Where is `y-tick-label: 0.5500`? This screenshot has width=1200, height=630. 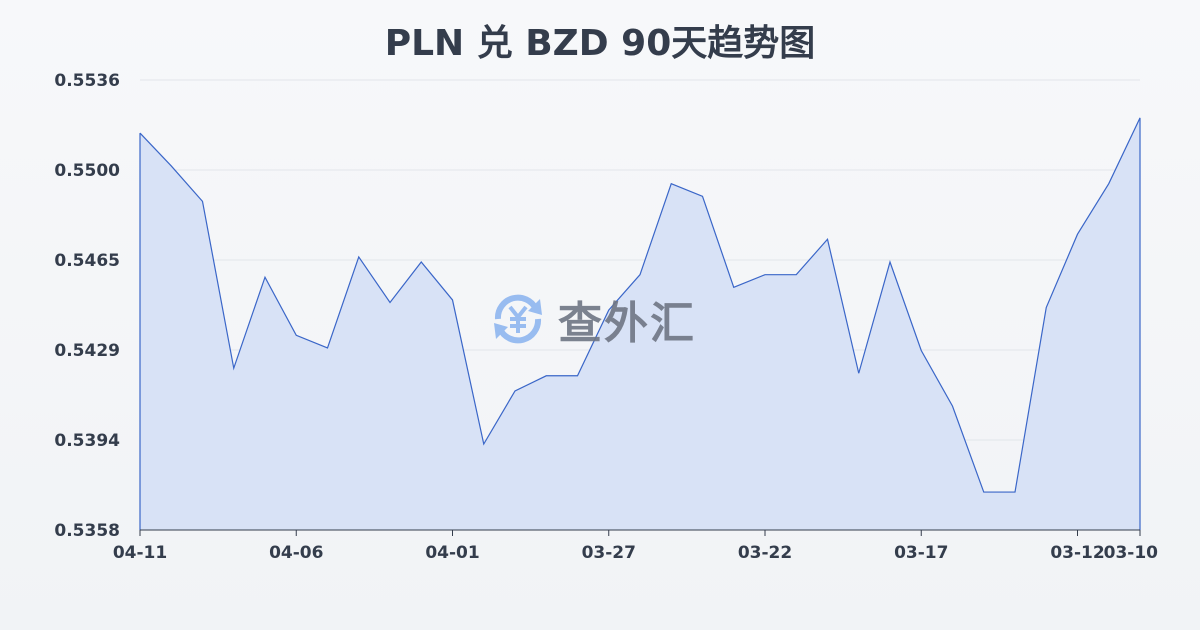
y-tick-label: 0.5500 is located at coordinates (87, 171).